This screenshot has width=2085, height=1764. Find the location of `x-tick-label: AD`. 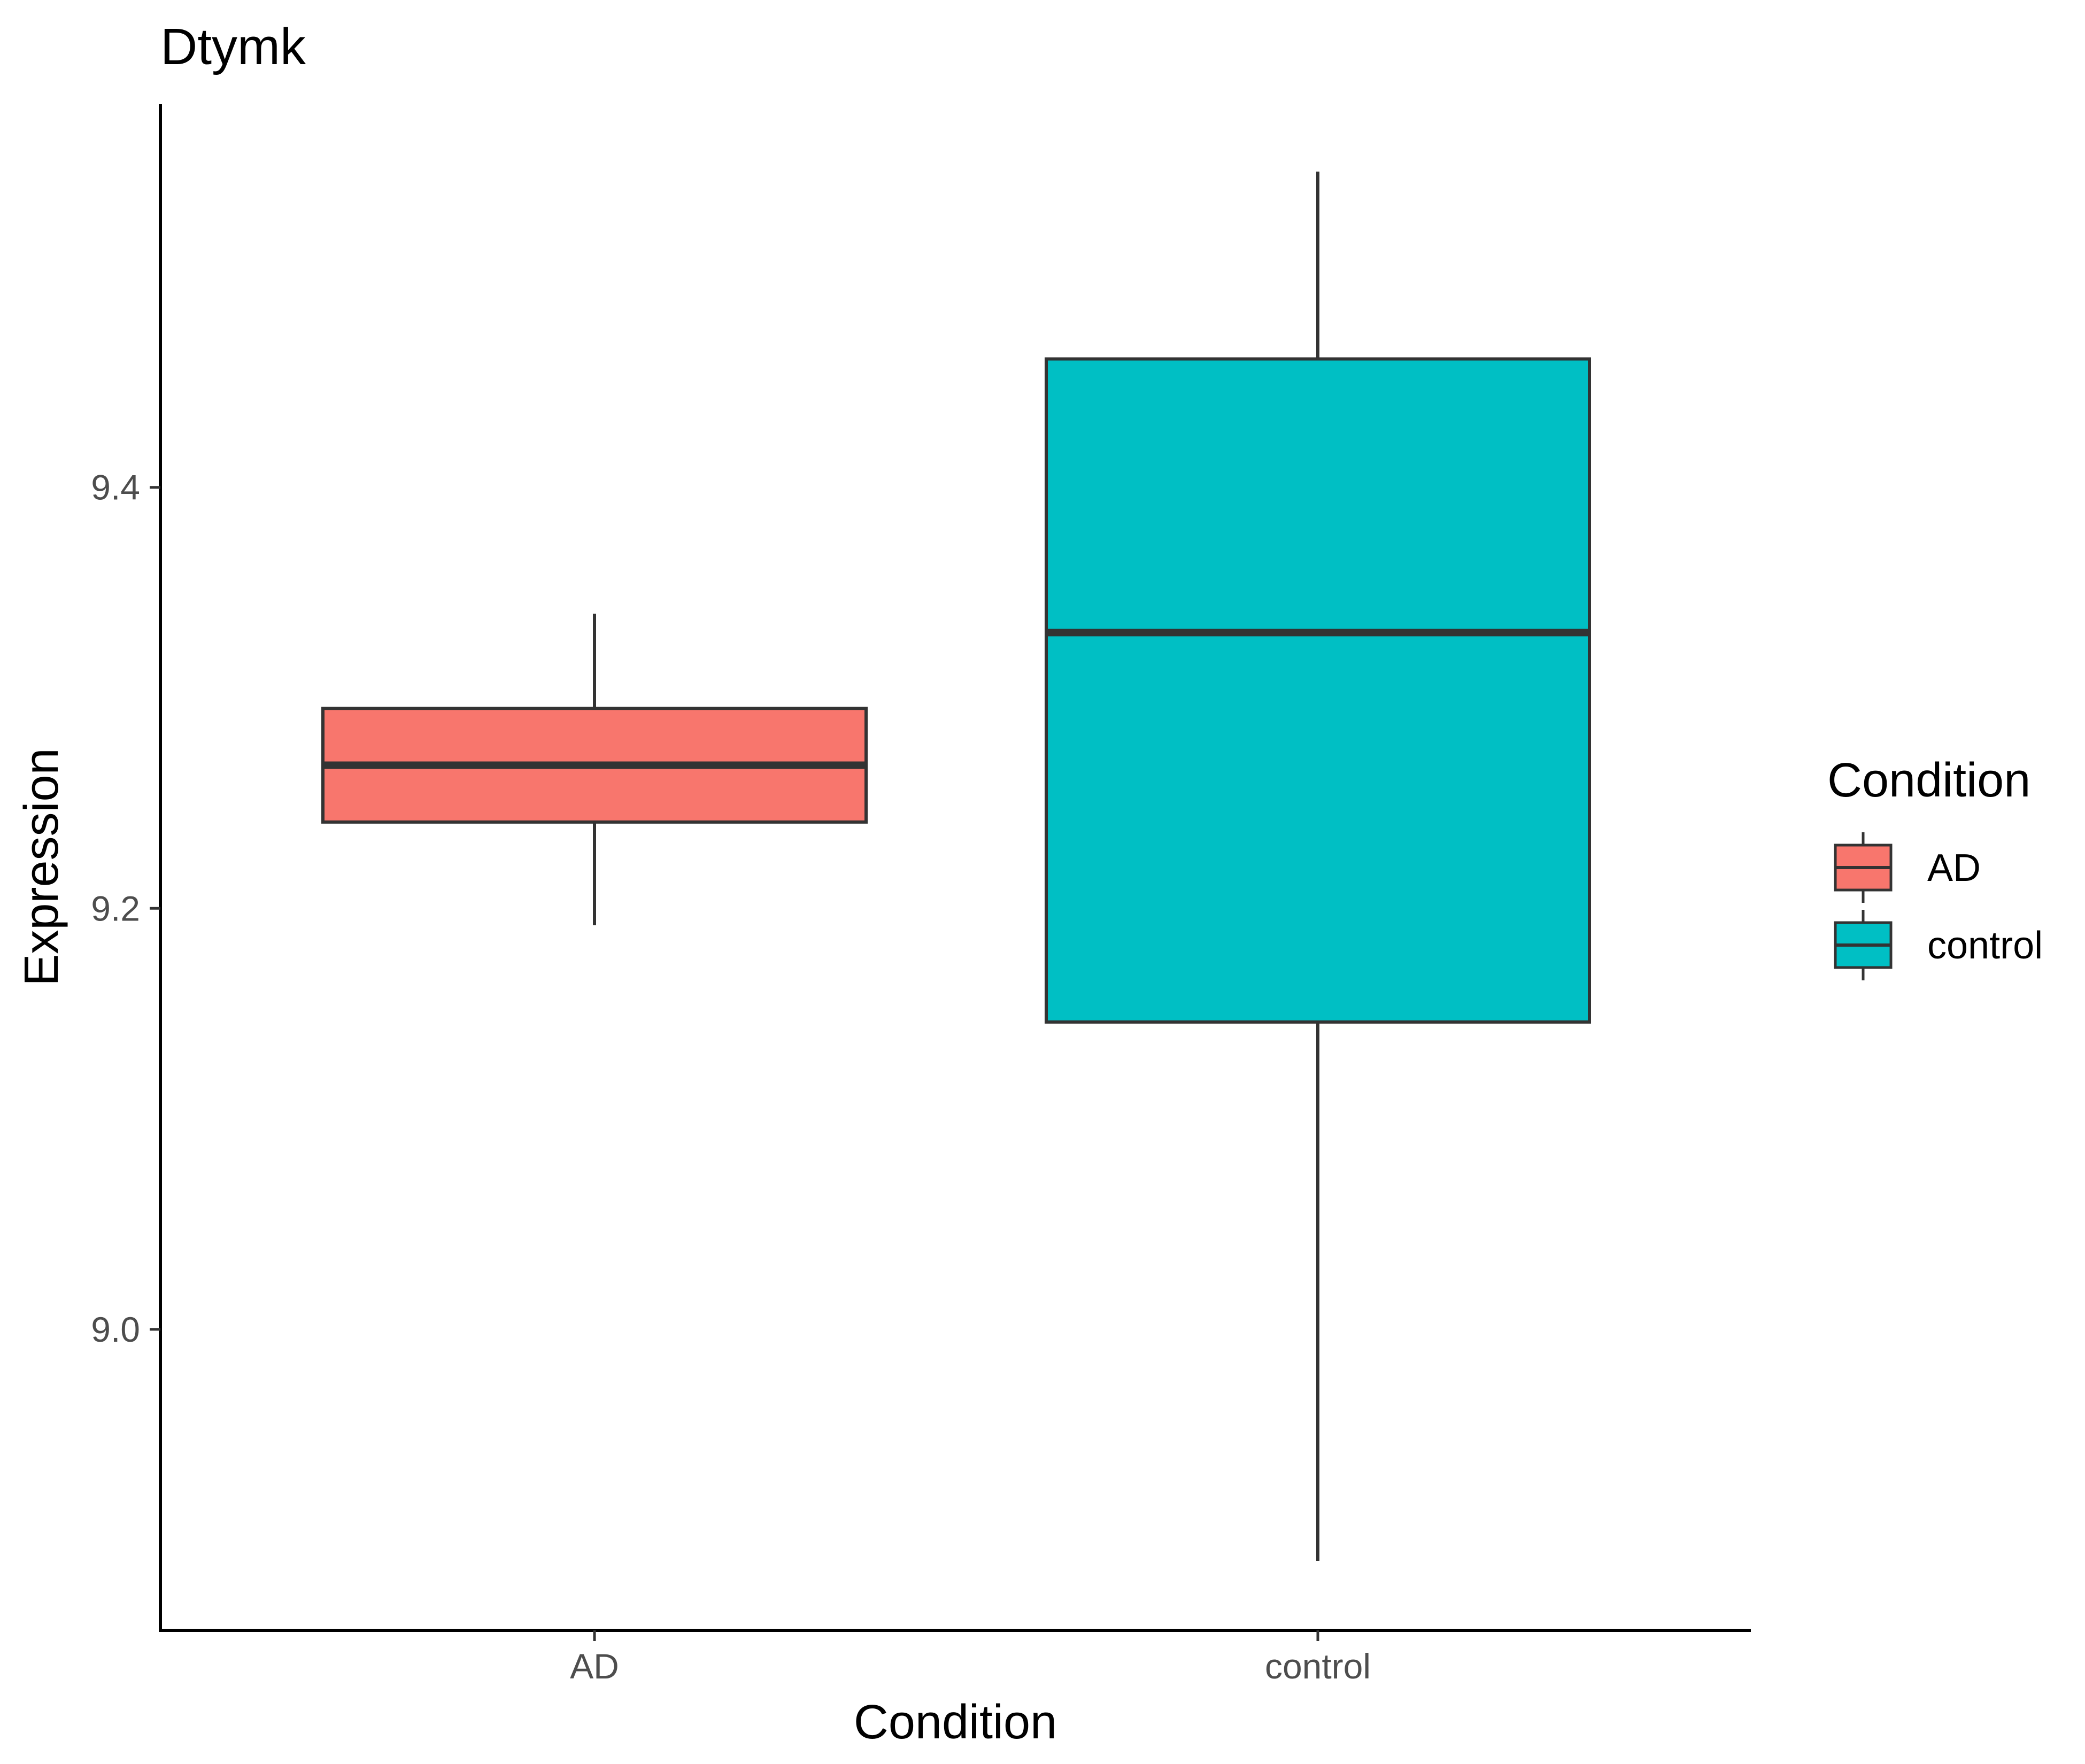

x-tick-label: AD is located at coordinates (594, 1666).